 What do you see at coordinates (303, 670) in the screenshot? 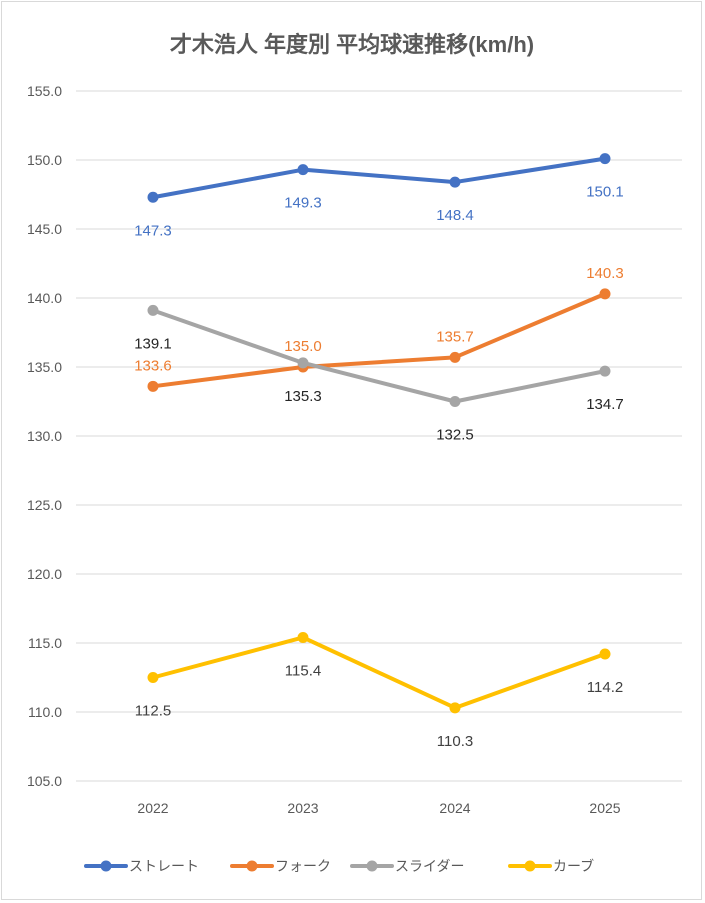
I see `data-label: 115.4` at bounding box center [303, 670].